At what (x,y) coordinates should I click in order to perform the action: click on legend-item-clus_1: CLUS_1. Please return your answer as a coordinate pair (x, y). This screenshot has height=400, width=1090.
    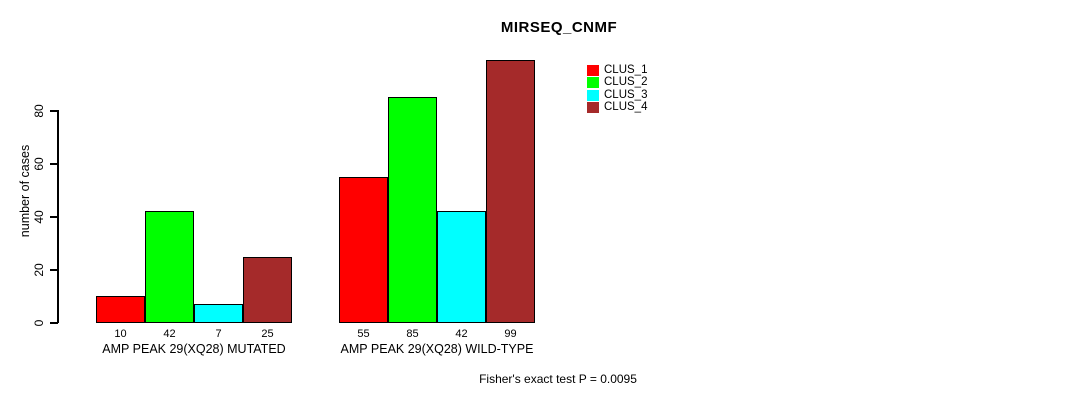
    Looking at the image, I should click on (617, 70).